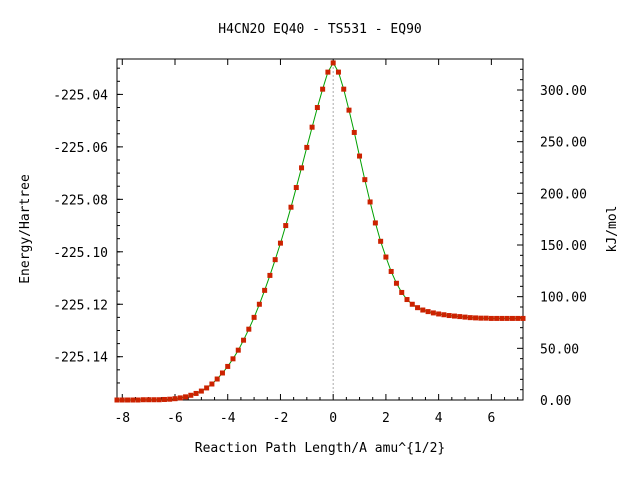  I want to click on y2-tick-label: 200.00, so click(563, 194).